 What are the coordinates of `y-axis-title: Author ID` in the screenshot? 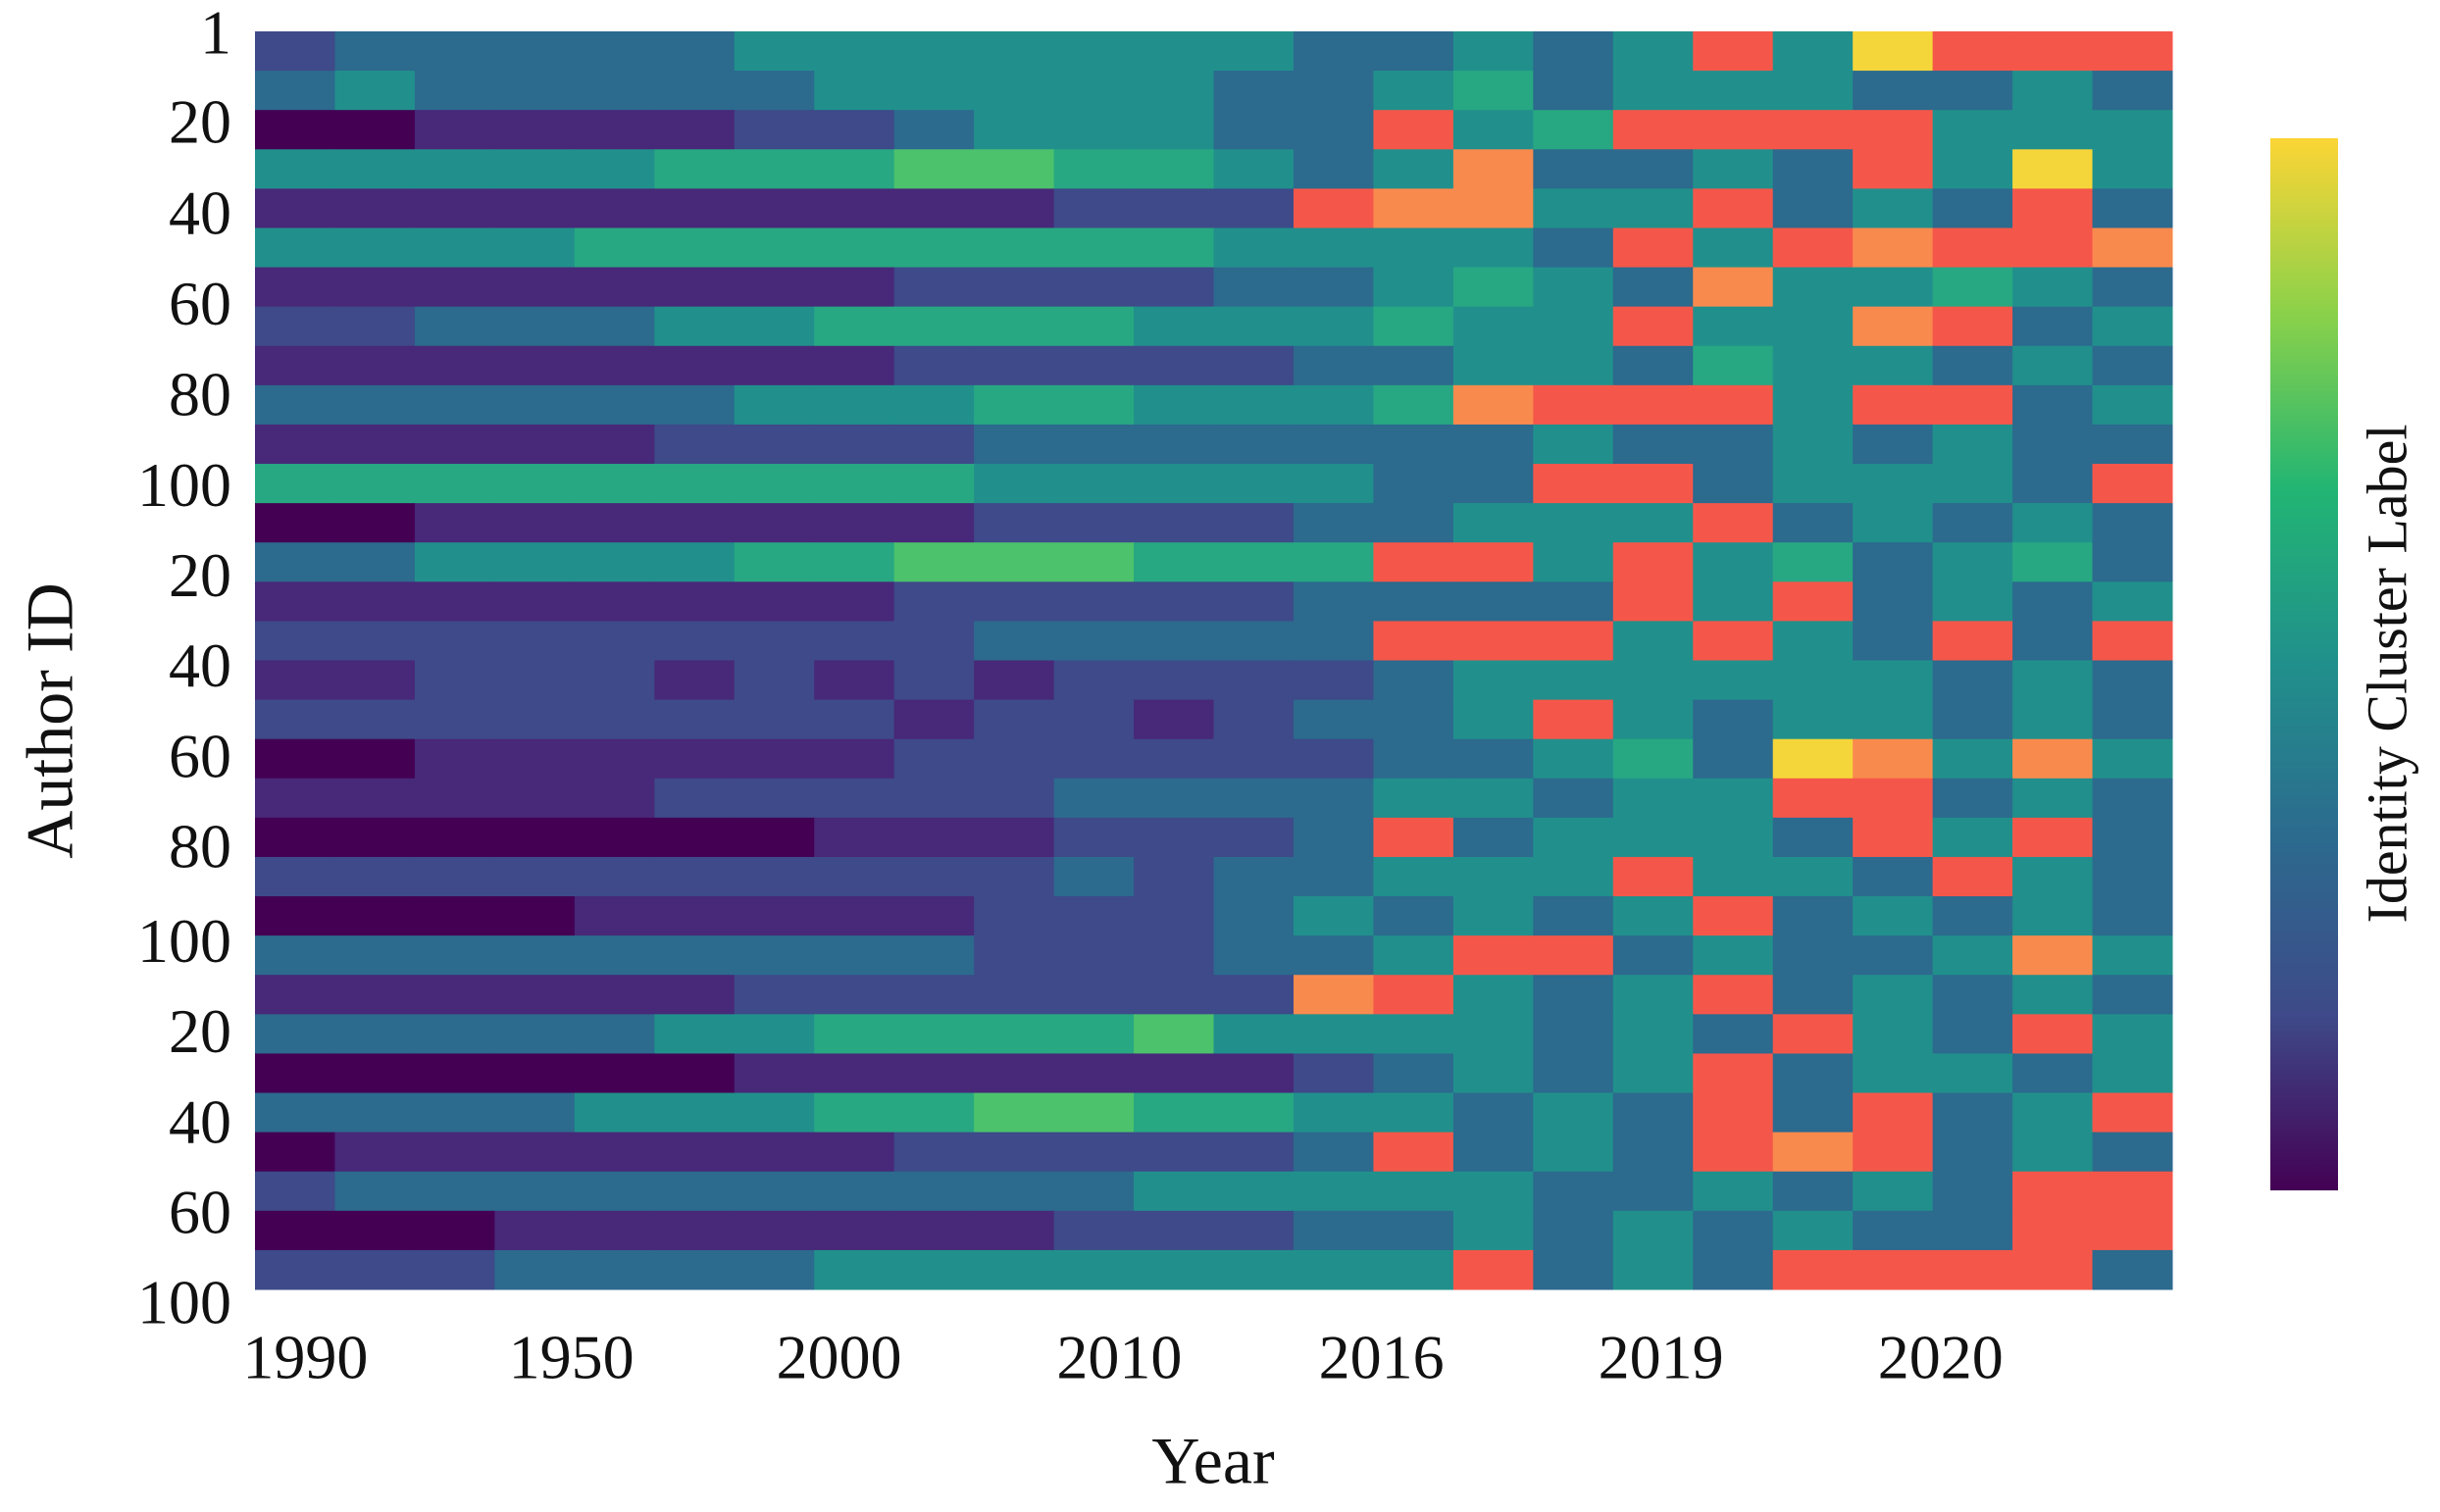 It's located at (50, 720).